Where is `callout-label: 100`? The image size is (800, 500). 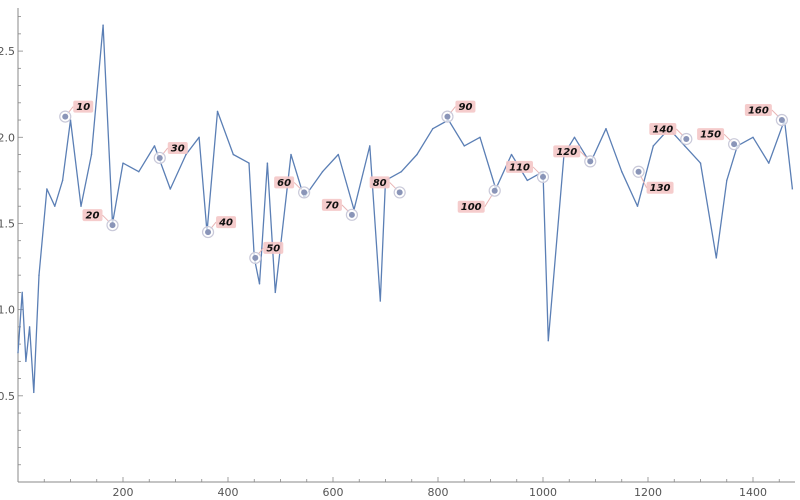
callout-label: 100 is located at coordinates (471, 207).